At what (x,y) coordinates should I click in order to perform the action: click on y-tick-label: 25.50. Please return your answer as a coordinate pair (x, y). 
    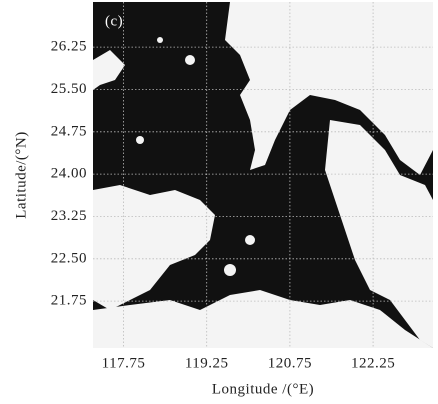
    Looking at the image, I should click on (69, 89).